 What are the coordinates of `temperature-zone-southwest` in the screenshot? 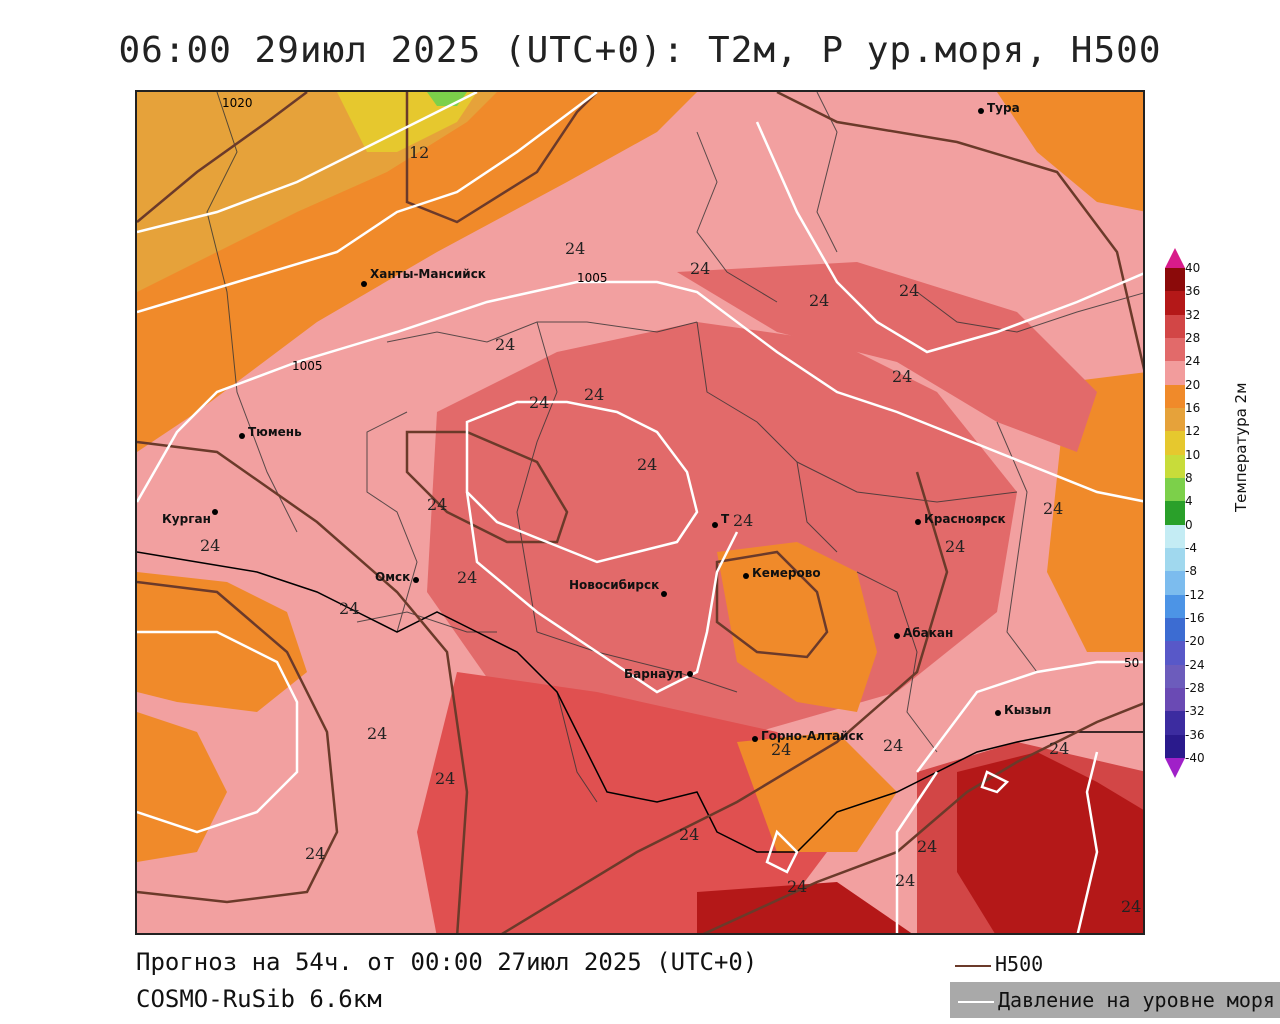 It's located at (182, 787).